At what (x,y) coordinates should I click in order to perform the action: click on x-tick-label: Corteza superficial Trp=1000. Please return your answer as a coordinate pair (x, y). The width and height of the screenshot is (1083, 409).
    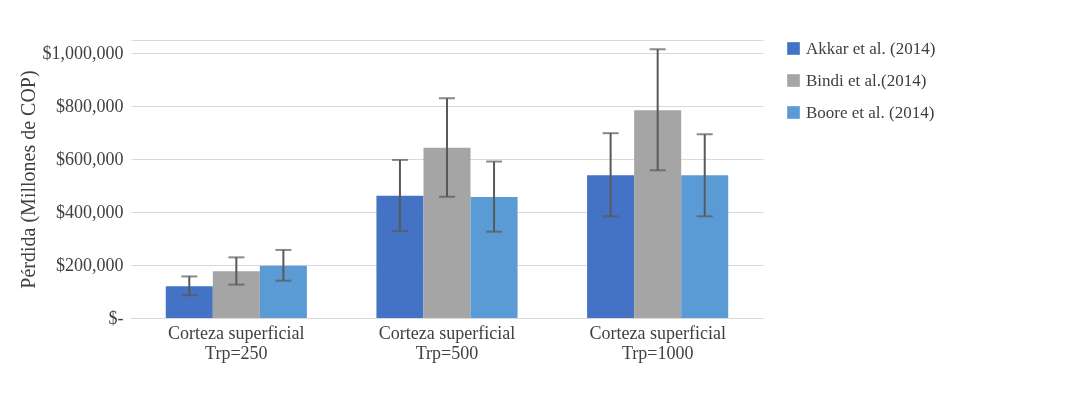
    Looking at the image, I should click on (657, 342).